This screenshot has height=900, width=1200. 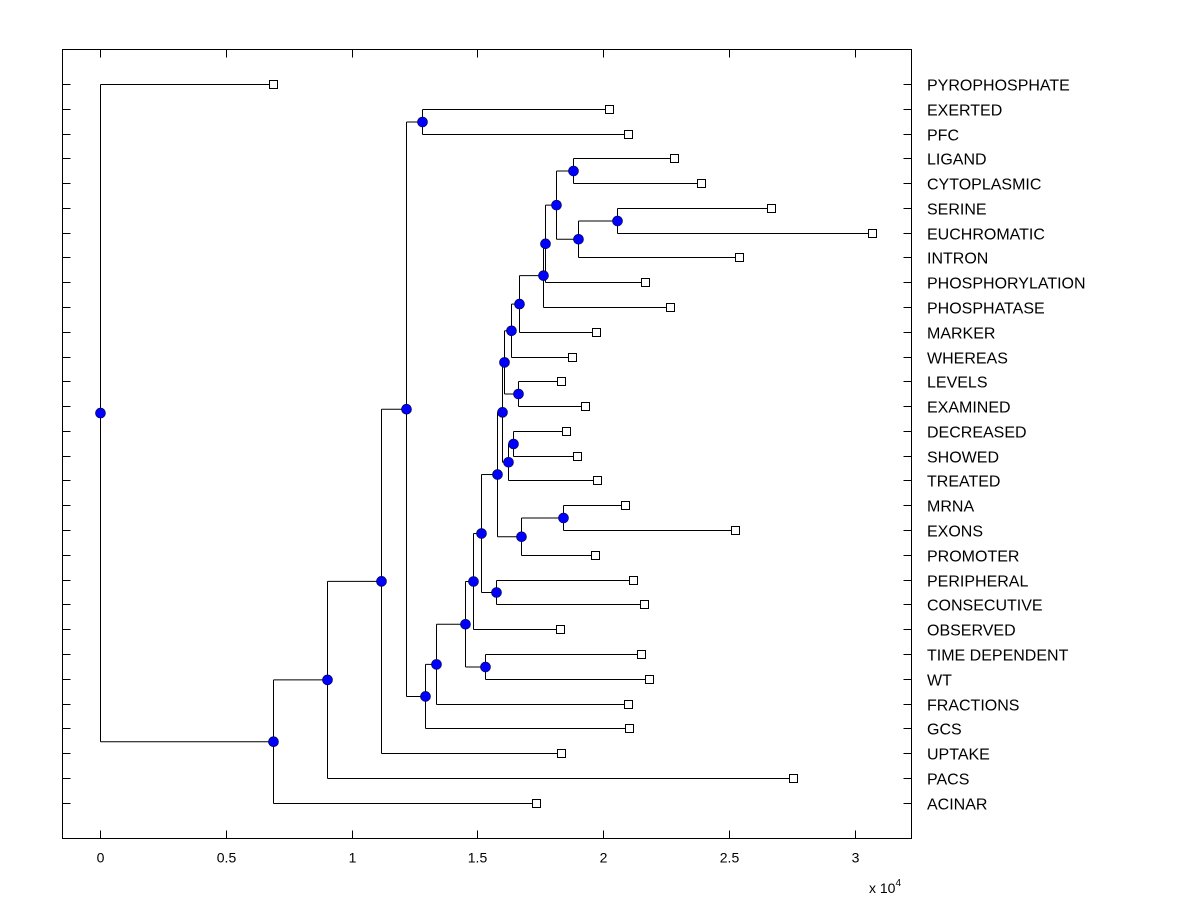 What do you see at coordinates (898, 883) in the screenshot?
I see `x-exponent: 4` at bounding box center [898, 883].